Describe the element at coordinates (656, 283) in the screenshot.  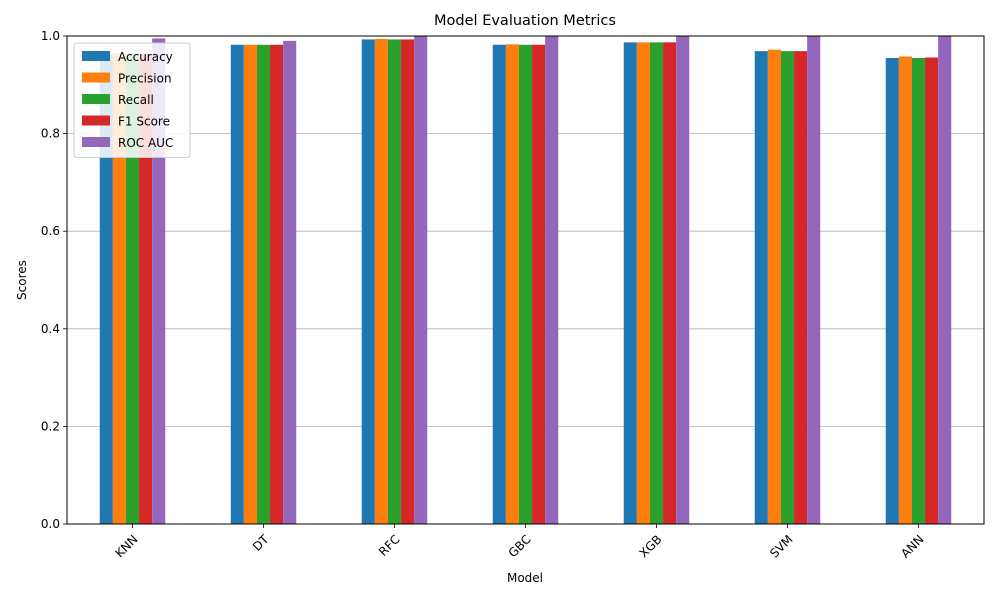
I see `bar-recall-xgb` at that location.